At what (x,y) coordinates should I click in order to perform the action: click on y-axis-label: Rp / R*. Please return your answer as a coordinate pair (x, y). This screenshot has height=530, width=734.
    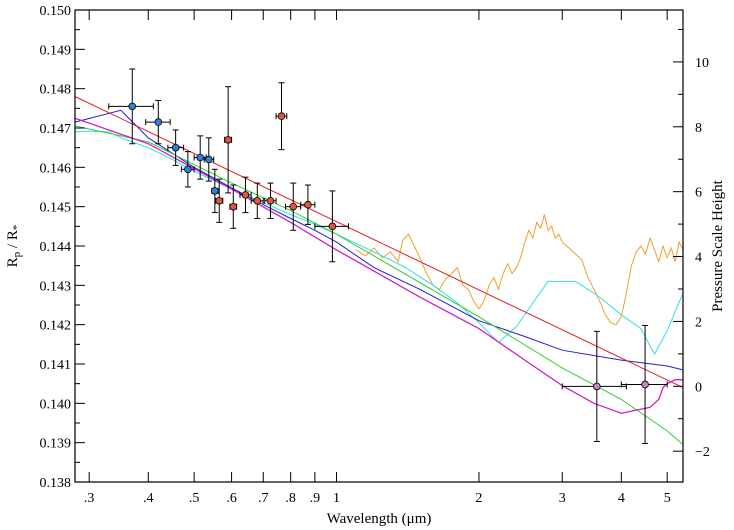
    Looking at the image, I should click on (14, 246).